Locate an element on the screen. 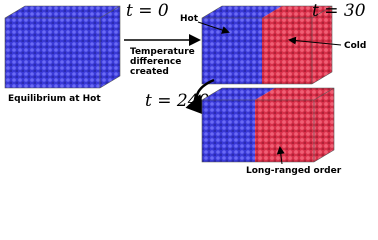  time-label: t = 30 is located at coordinates (339, 11).